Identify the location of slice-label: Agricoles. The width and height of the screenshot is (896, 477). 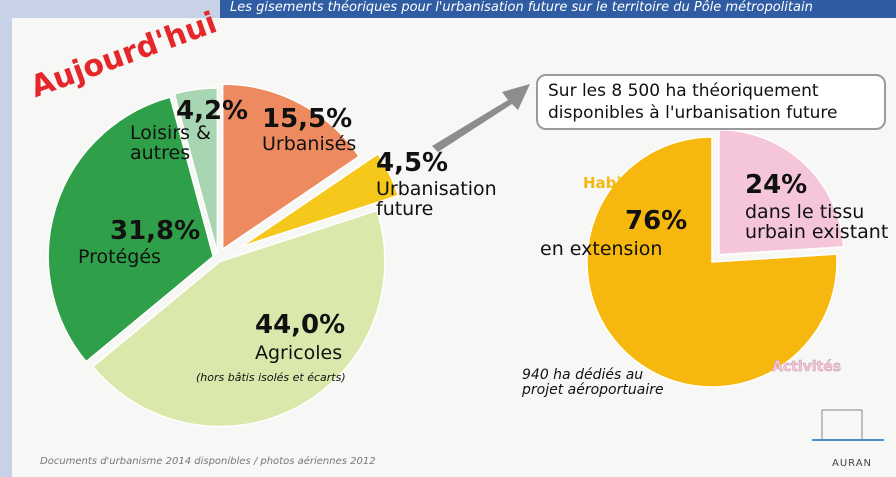
(299, 353).